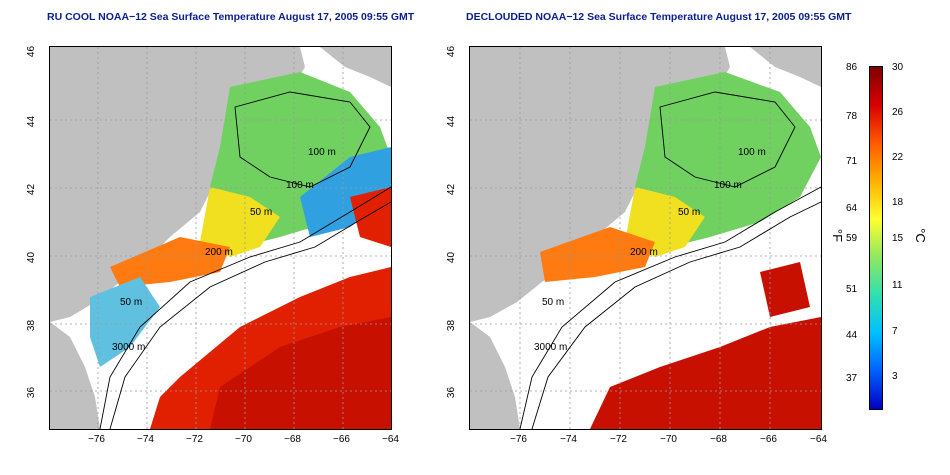 This screenshot has width=950, height=475. I want to click on colorbar-c-label: 30, so click(898, 67).